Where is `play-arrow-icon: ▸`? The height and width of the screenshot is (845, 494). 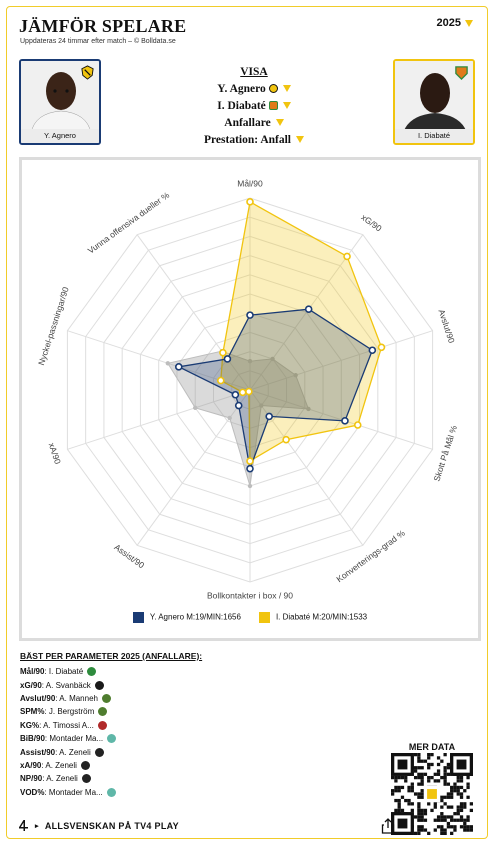
play-arrow-icon: ▸ is located at coordinates (37, 826).